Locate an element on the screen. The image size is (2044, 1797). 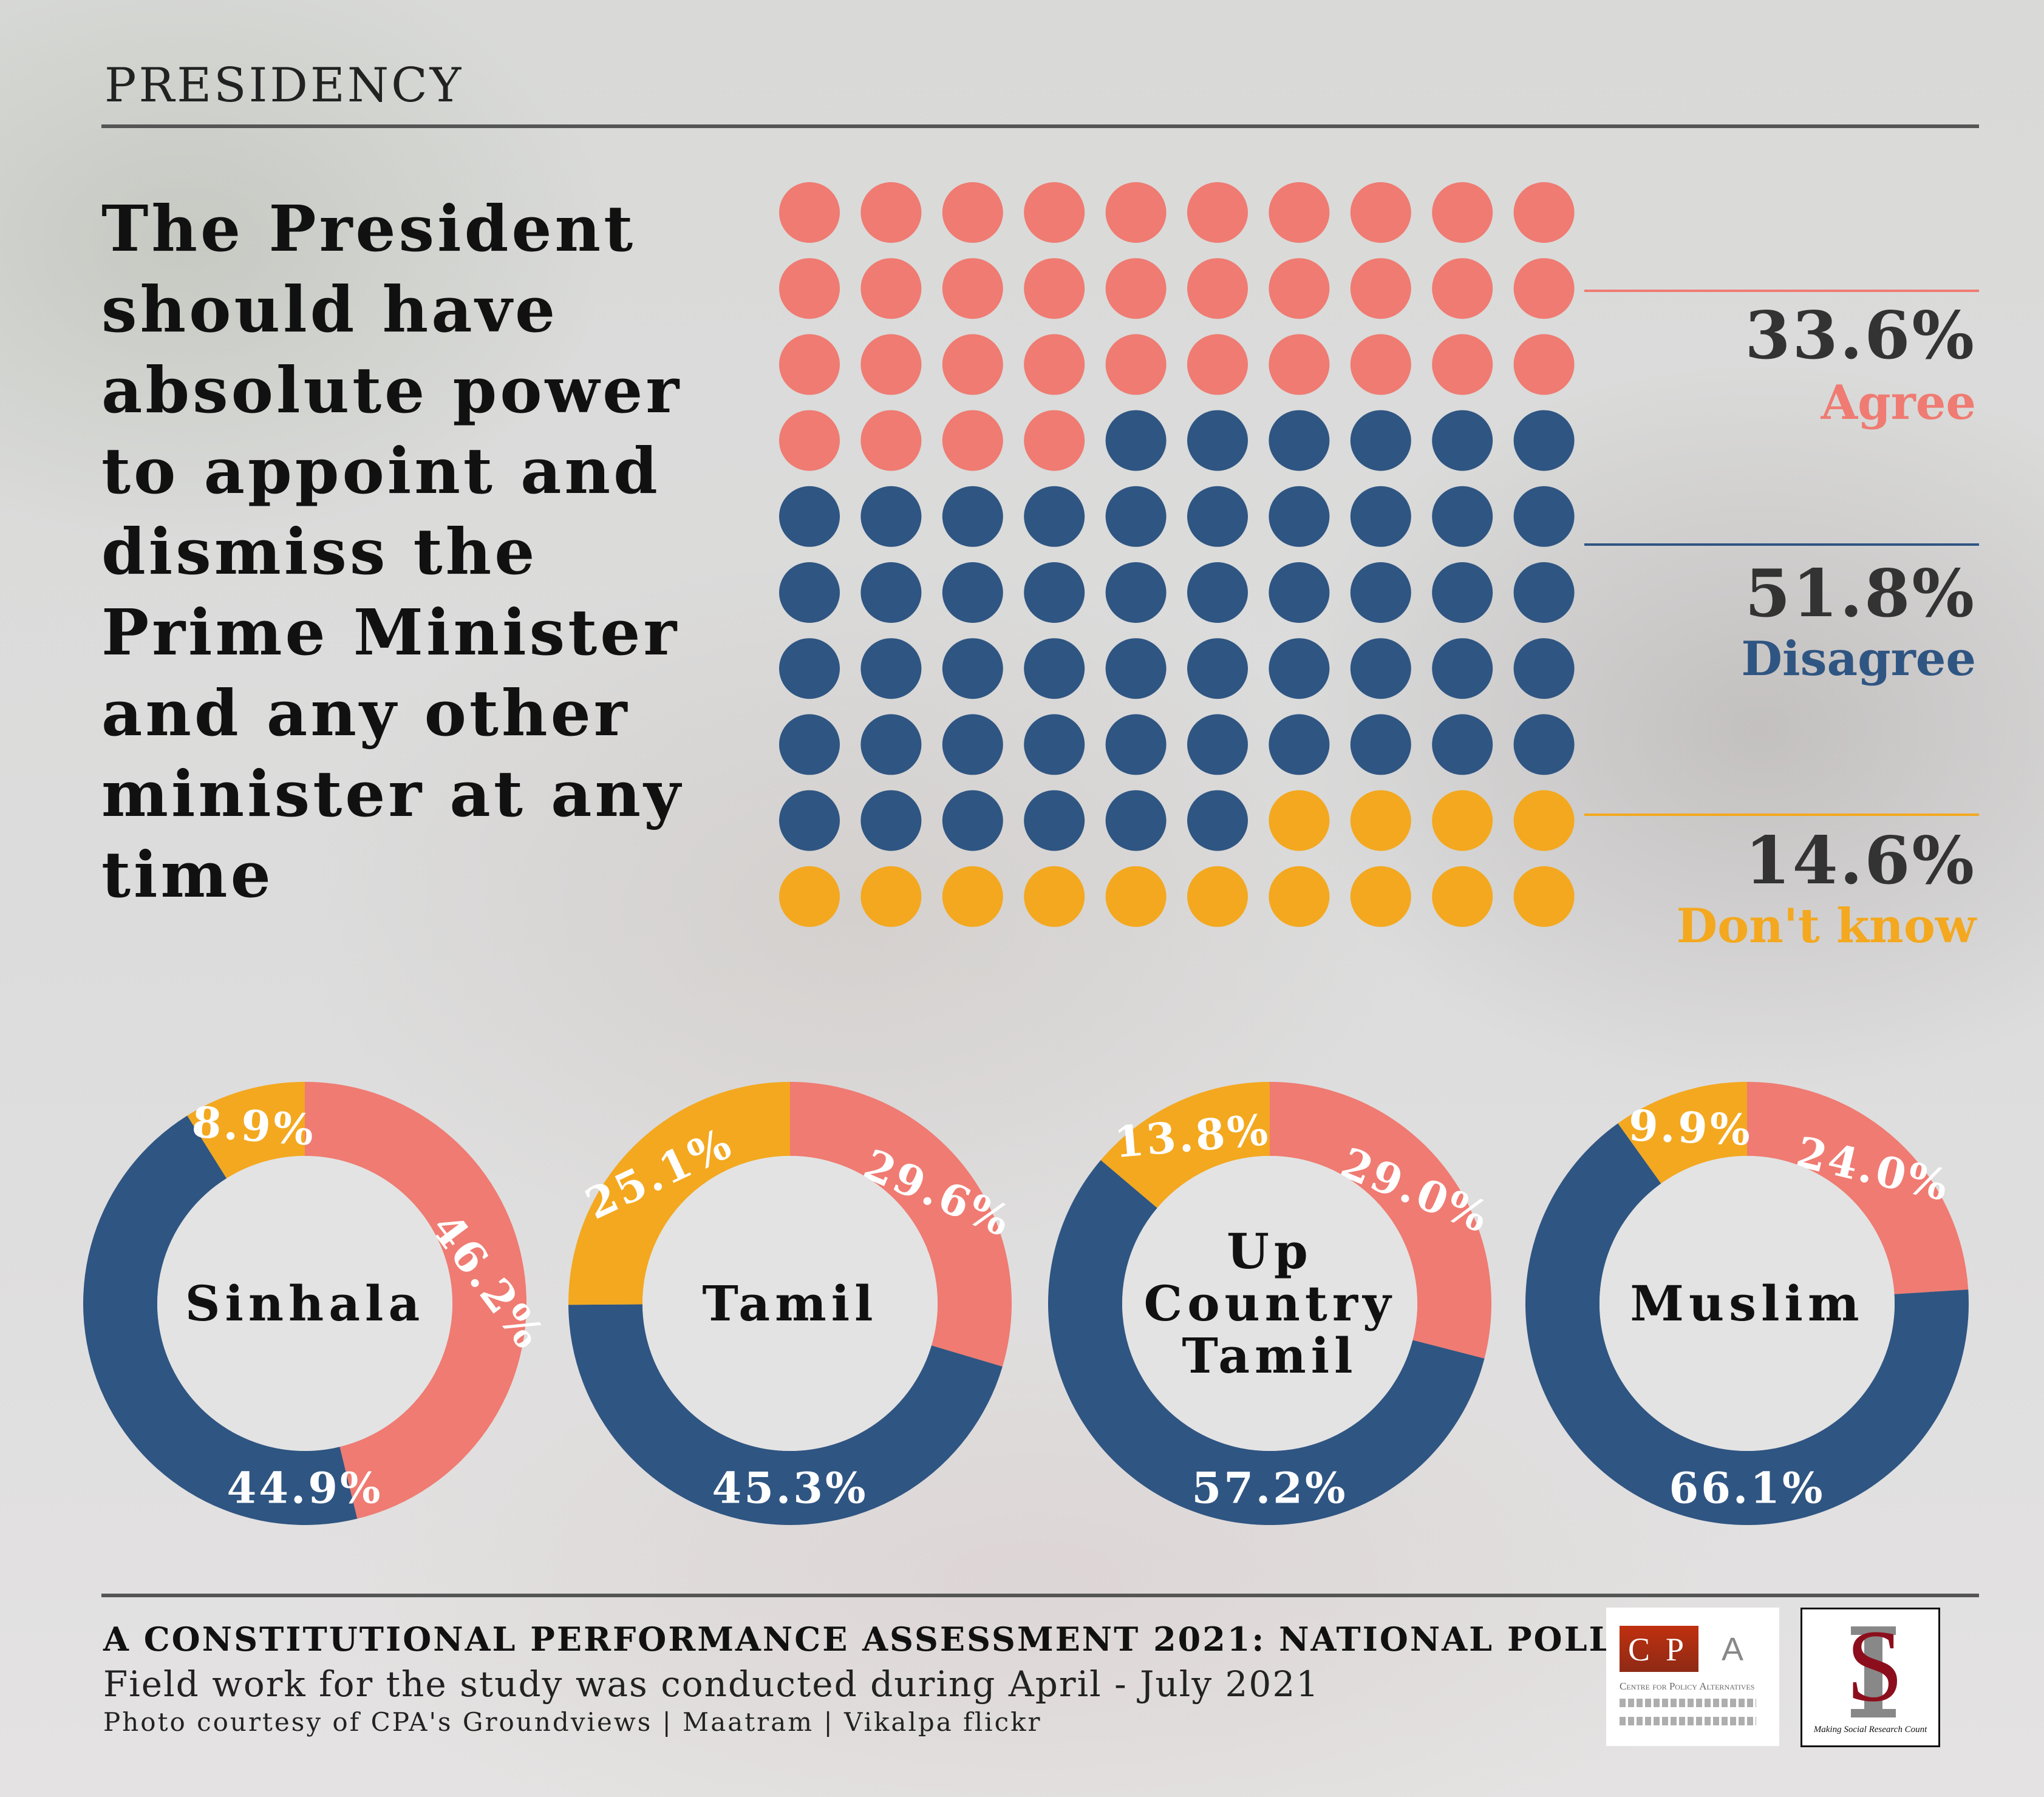
donut-segment-disagree is located at coordinates (1747, 1324).